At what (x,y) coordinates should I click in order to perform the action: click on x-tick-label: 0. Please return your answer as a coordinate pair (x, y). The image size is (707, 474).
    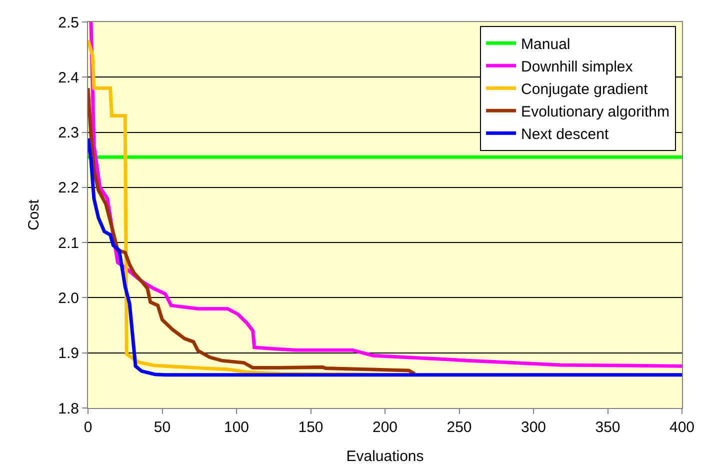
    Looking at the image, I should click on (88, 427).